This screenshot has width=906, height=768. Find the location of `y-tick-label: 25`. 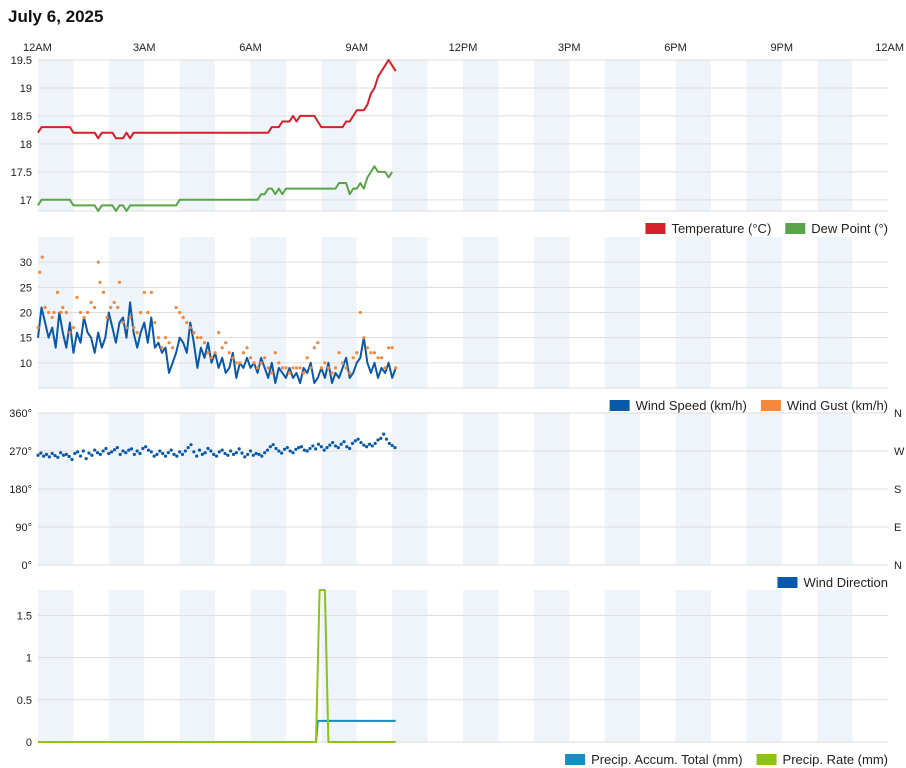

y-tick-label: 25 is located at coordinates (26, 288).